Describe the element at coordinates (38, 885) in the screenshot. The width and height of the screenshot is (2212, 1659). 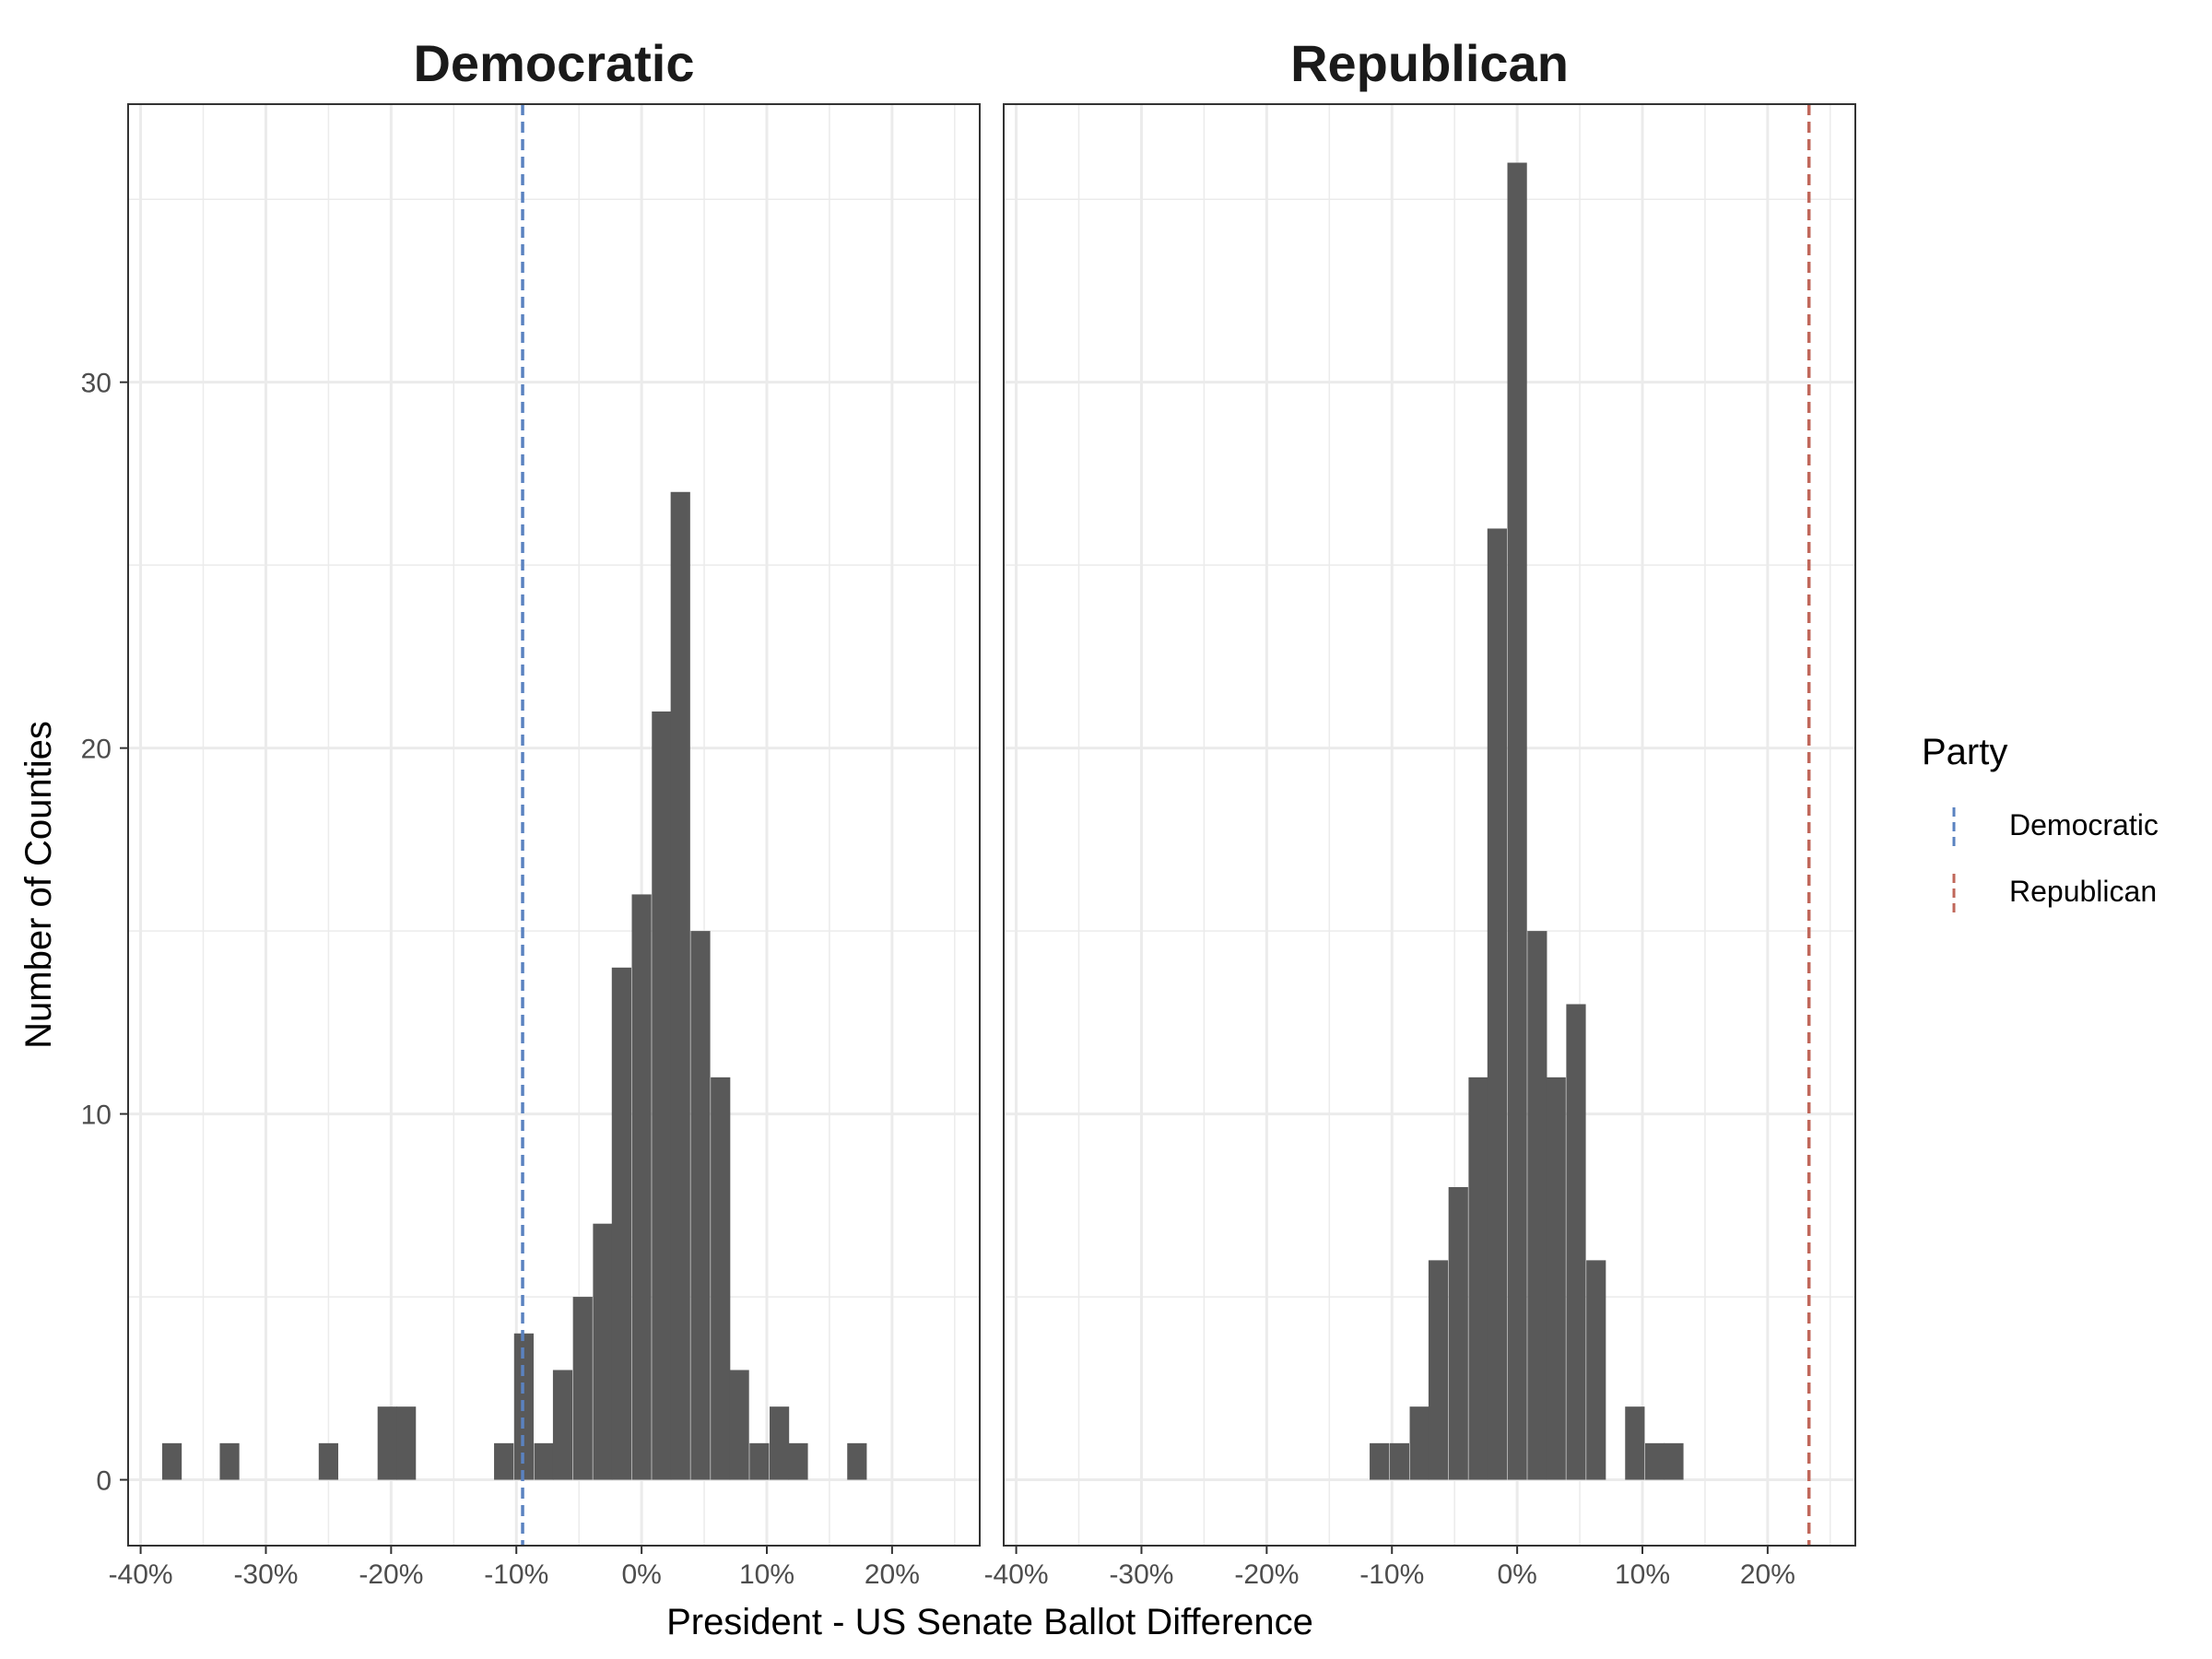
I see `y-axis-title: Number of Counties` at that location.